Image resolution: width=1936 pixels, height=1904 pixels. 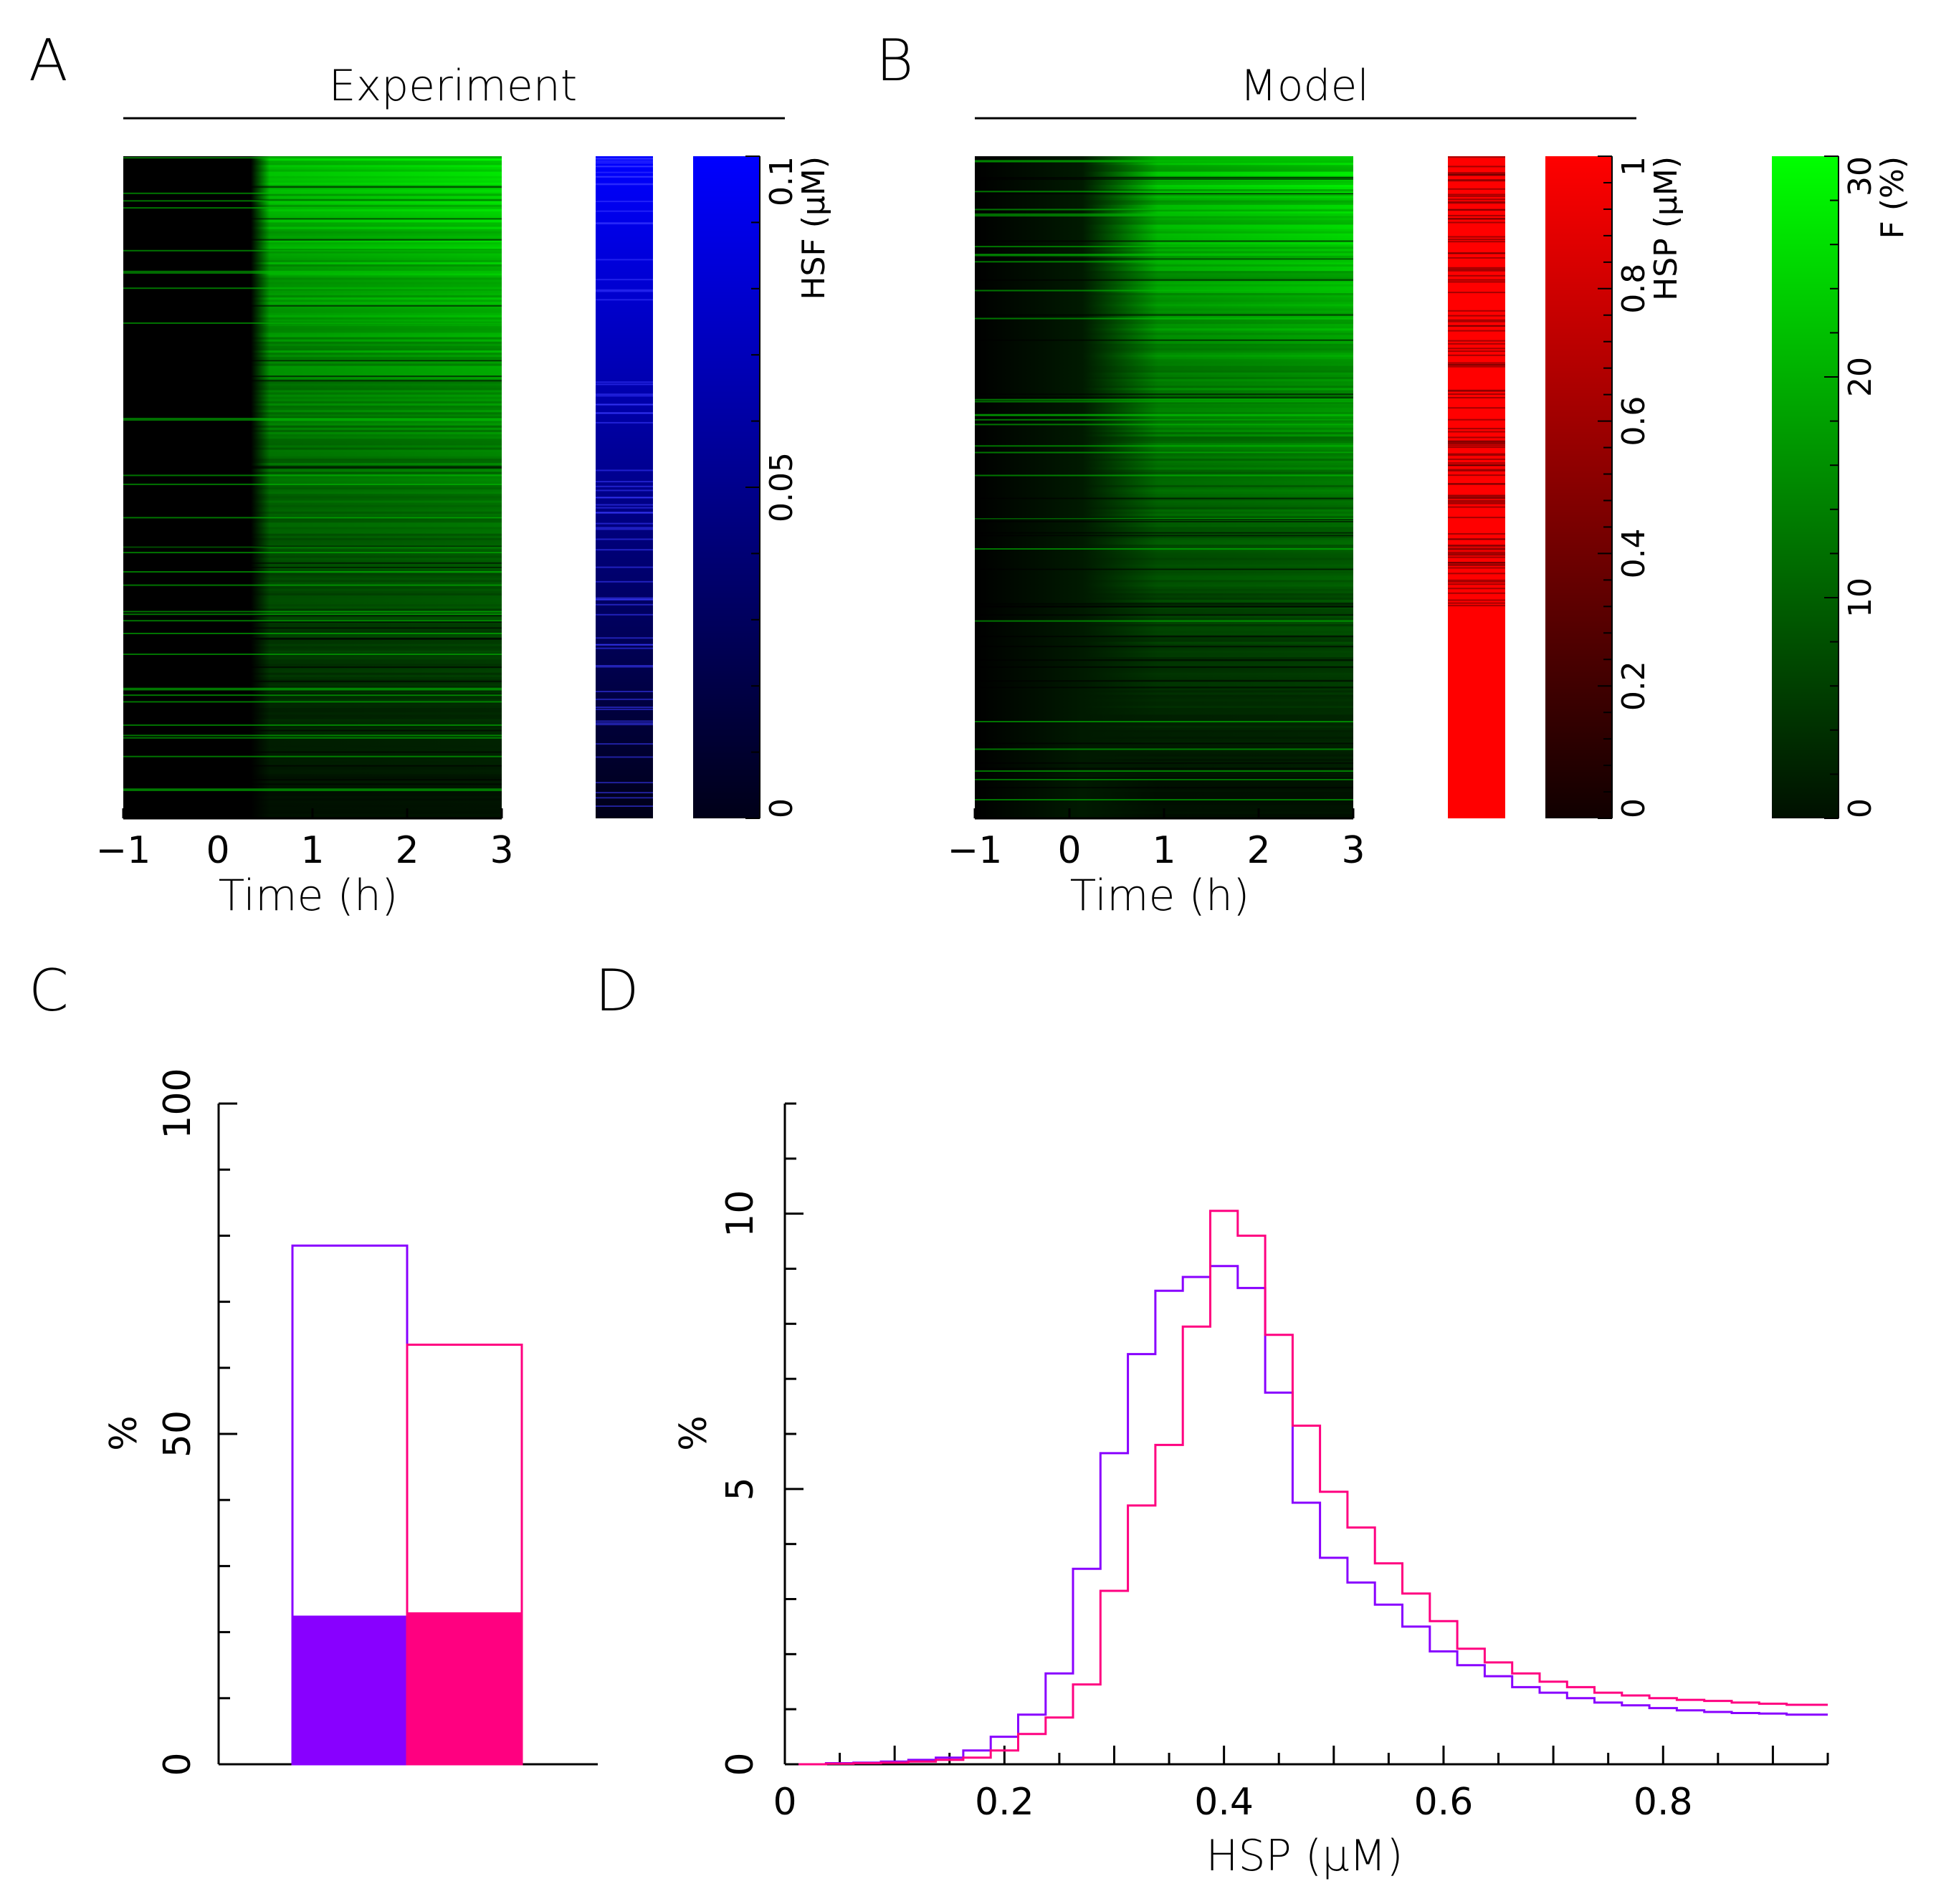 What do you see at coordinates (1666, 228) in the screenshot?
I see `colorbar-label: HSP (μM)` at bounding box center [1666, 228].